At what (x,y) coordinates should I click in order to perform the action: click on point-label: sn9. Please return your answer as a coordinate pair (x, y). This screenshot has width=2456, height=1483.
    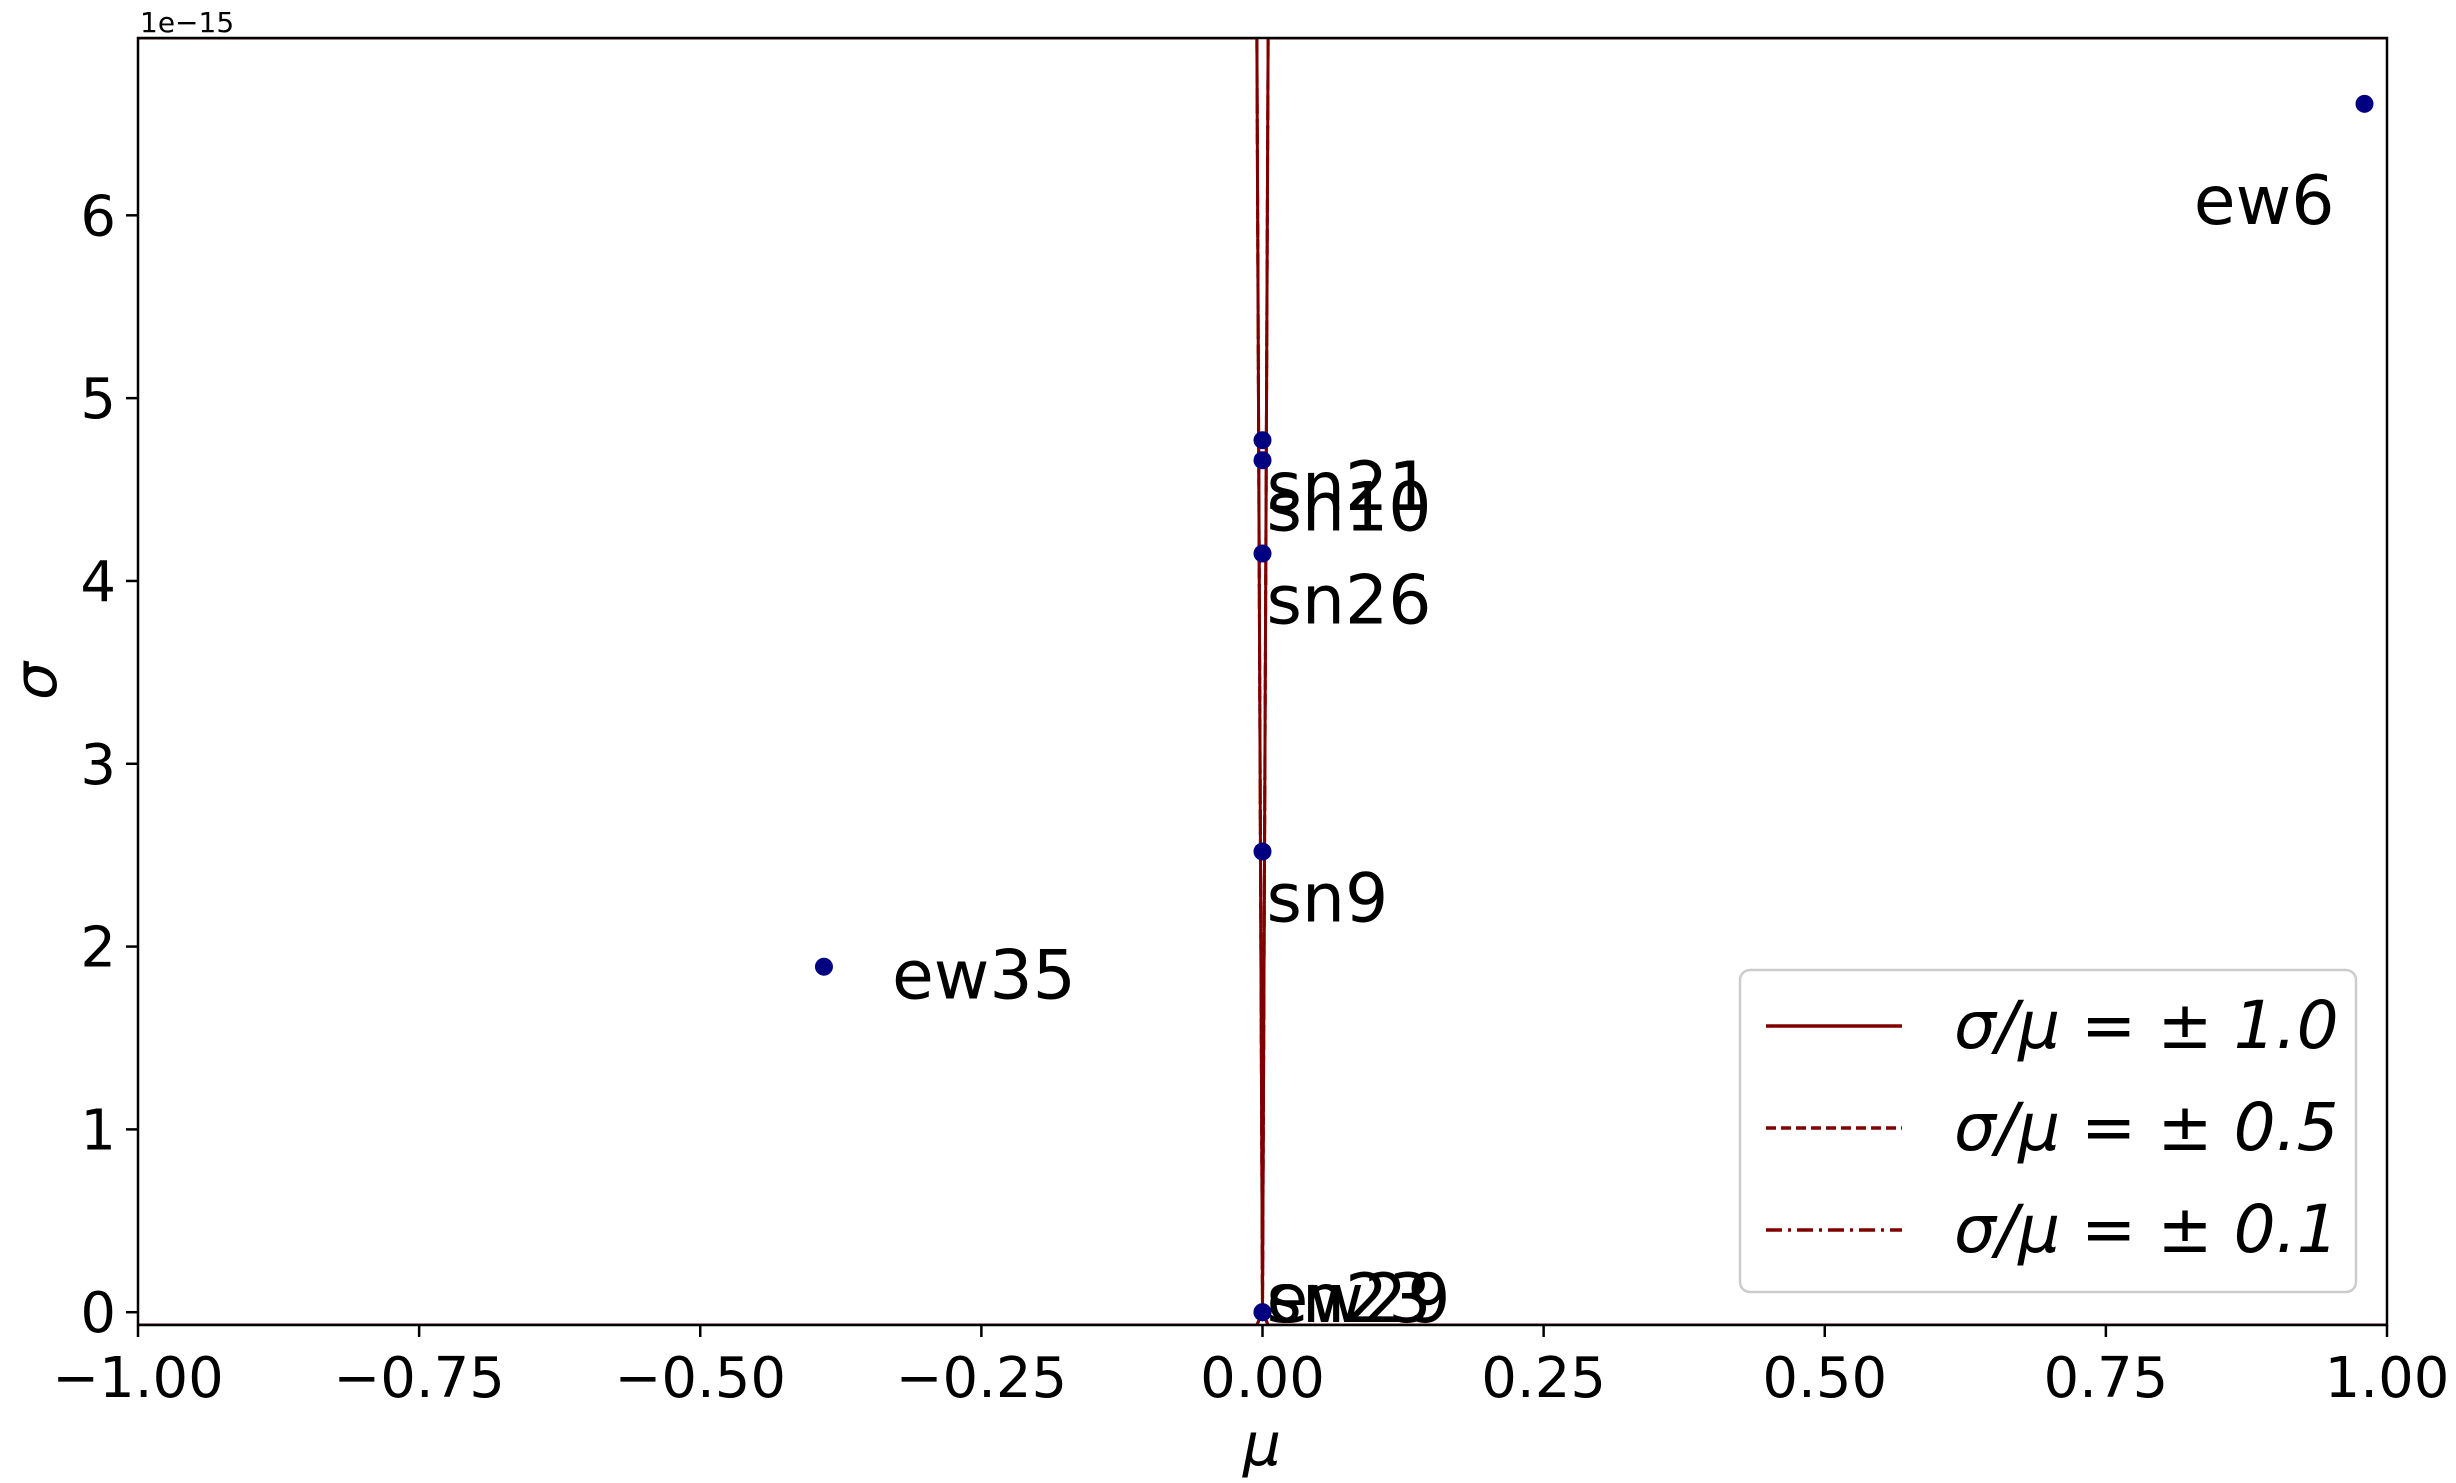
    Looking at the image, I should click on (1328, 899).